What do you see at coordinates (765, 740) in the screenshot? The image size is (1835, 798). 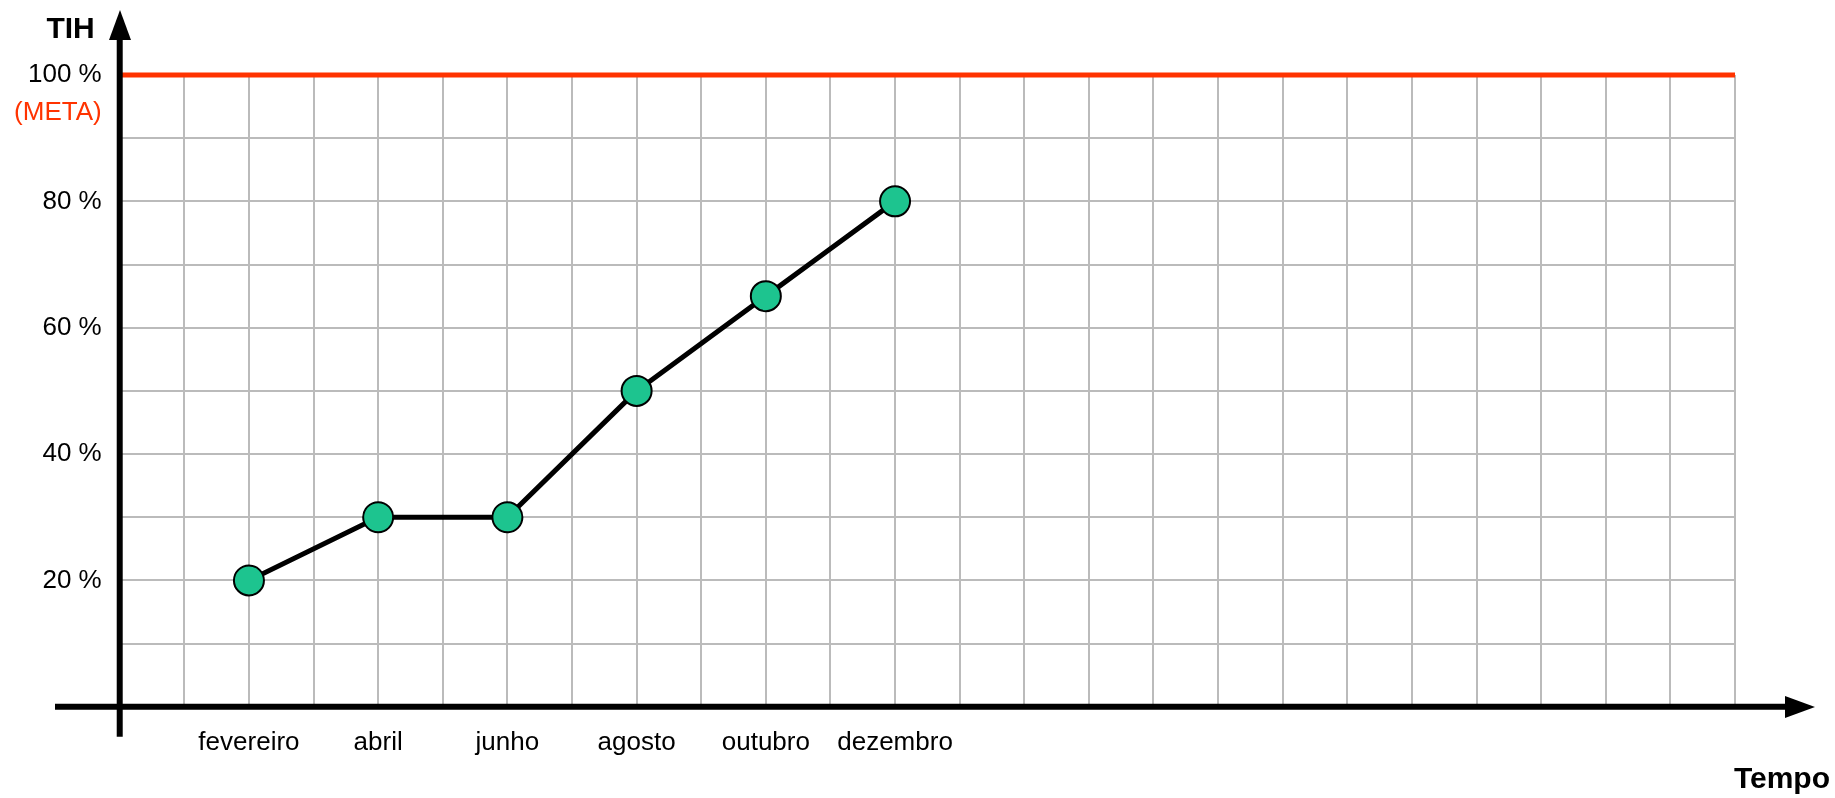 I see `x-tick-label: outubro` at bounding box center [765, 740].